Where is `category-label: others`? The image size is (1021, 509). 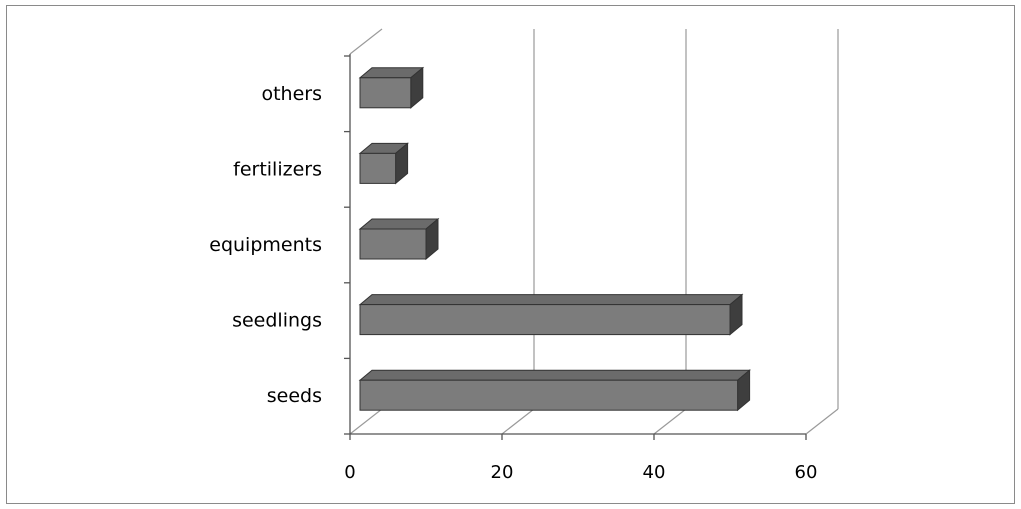 category-label: others is located at coordinates (291, 94).